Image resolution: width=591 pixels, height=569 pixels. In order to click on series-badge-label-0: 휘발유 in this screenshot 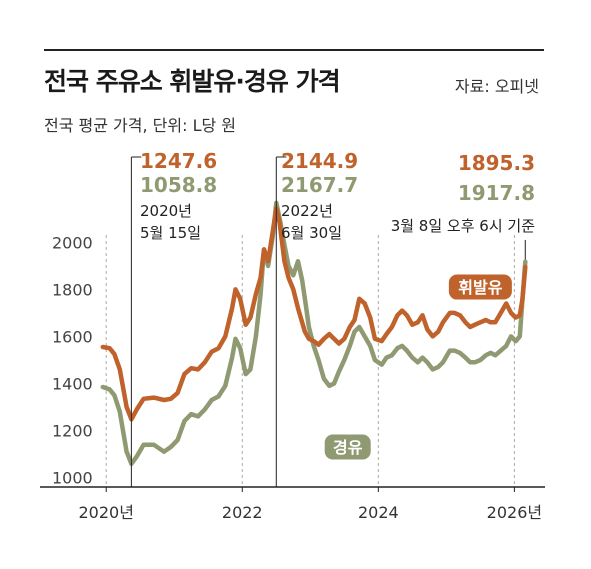, I will do `click(480, 287)`.